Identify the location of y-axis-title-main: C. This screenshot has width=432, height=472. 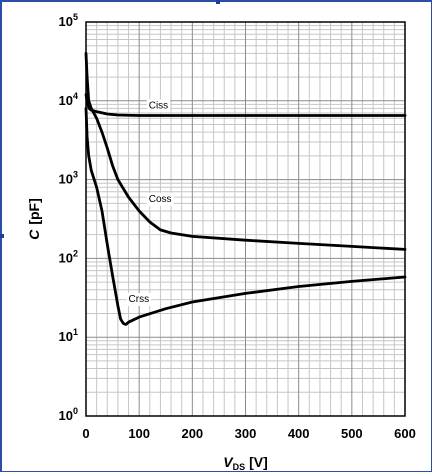
(34, 234).